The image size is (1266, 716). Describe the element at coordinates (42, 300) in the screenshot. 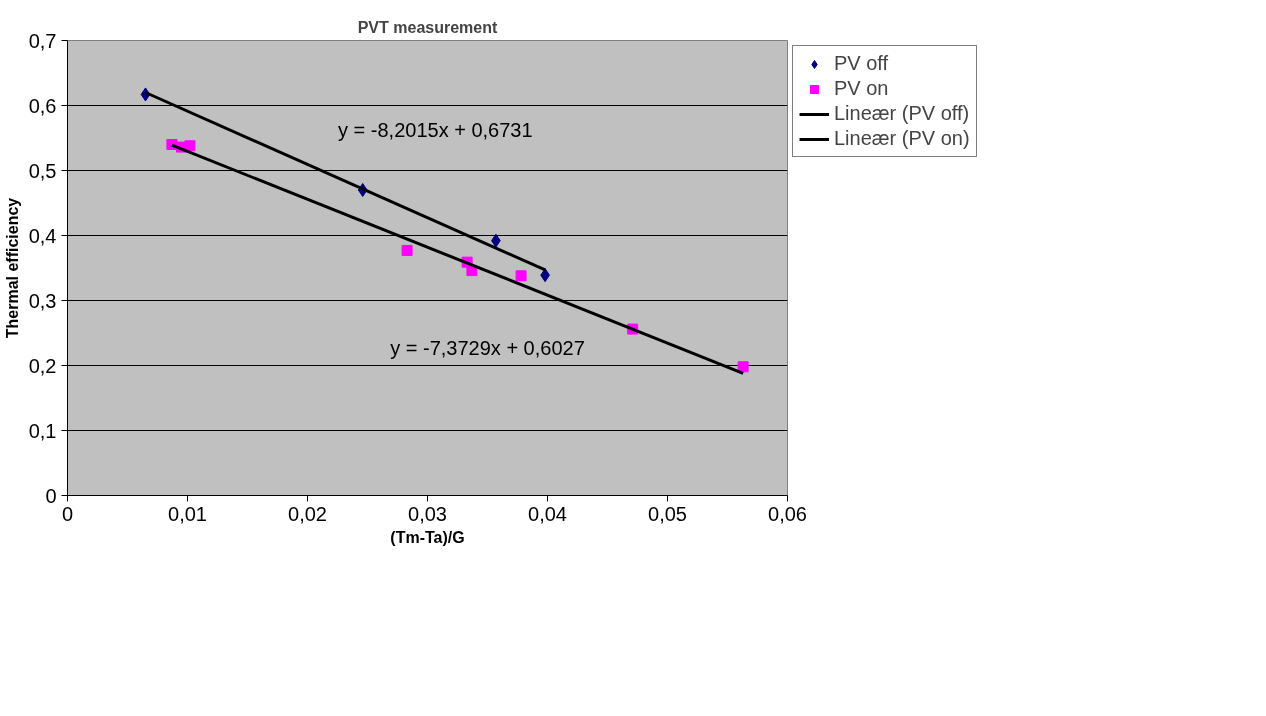

I see `y-tick-label: 0,3` at that location.